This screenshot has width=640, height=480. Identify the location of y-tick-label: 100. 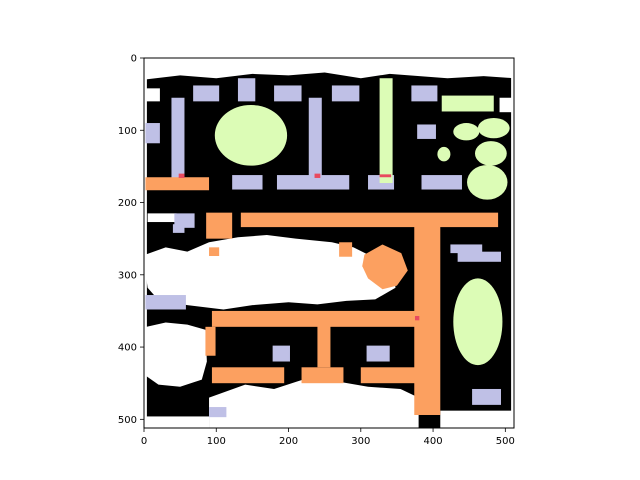
(127, 131).